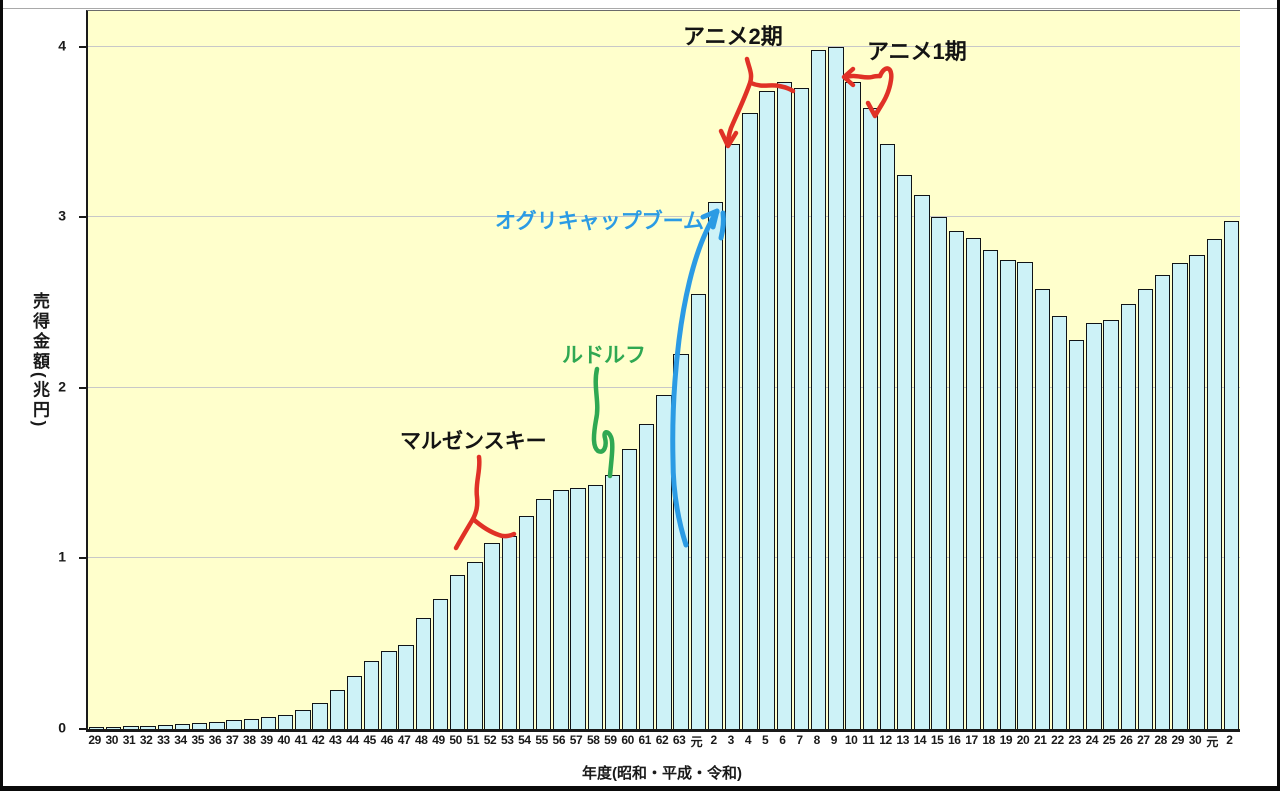  What do you see at coordinates (387, 740) in the screenshot?
I see `x-tick-label: 46` at bounding box center [387, 740].